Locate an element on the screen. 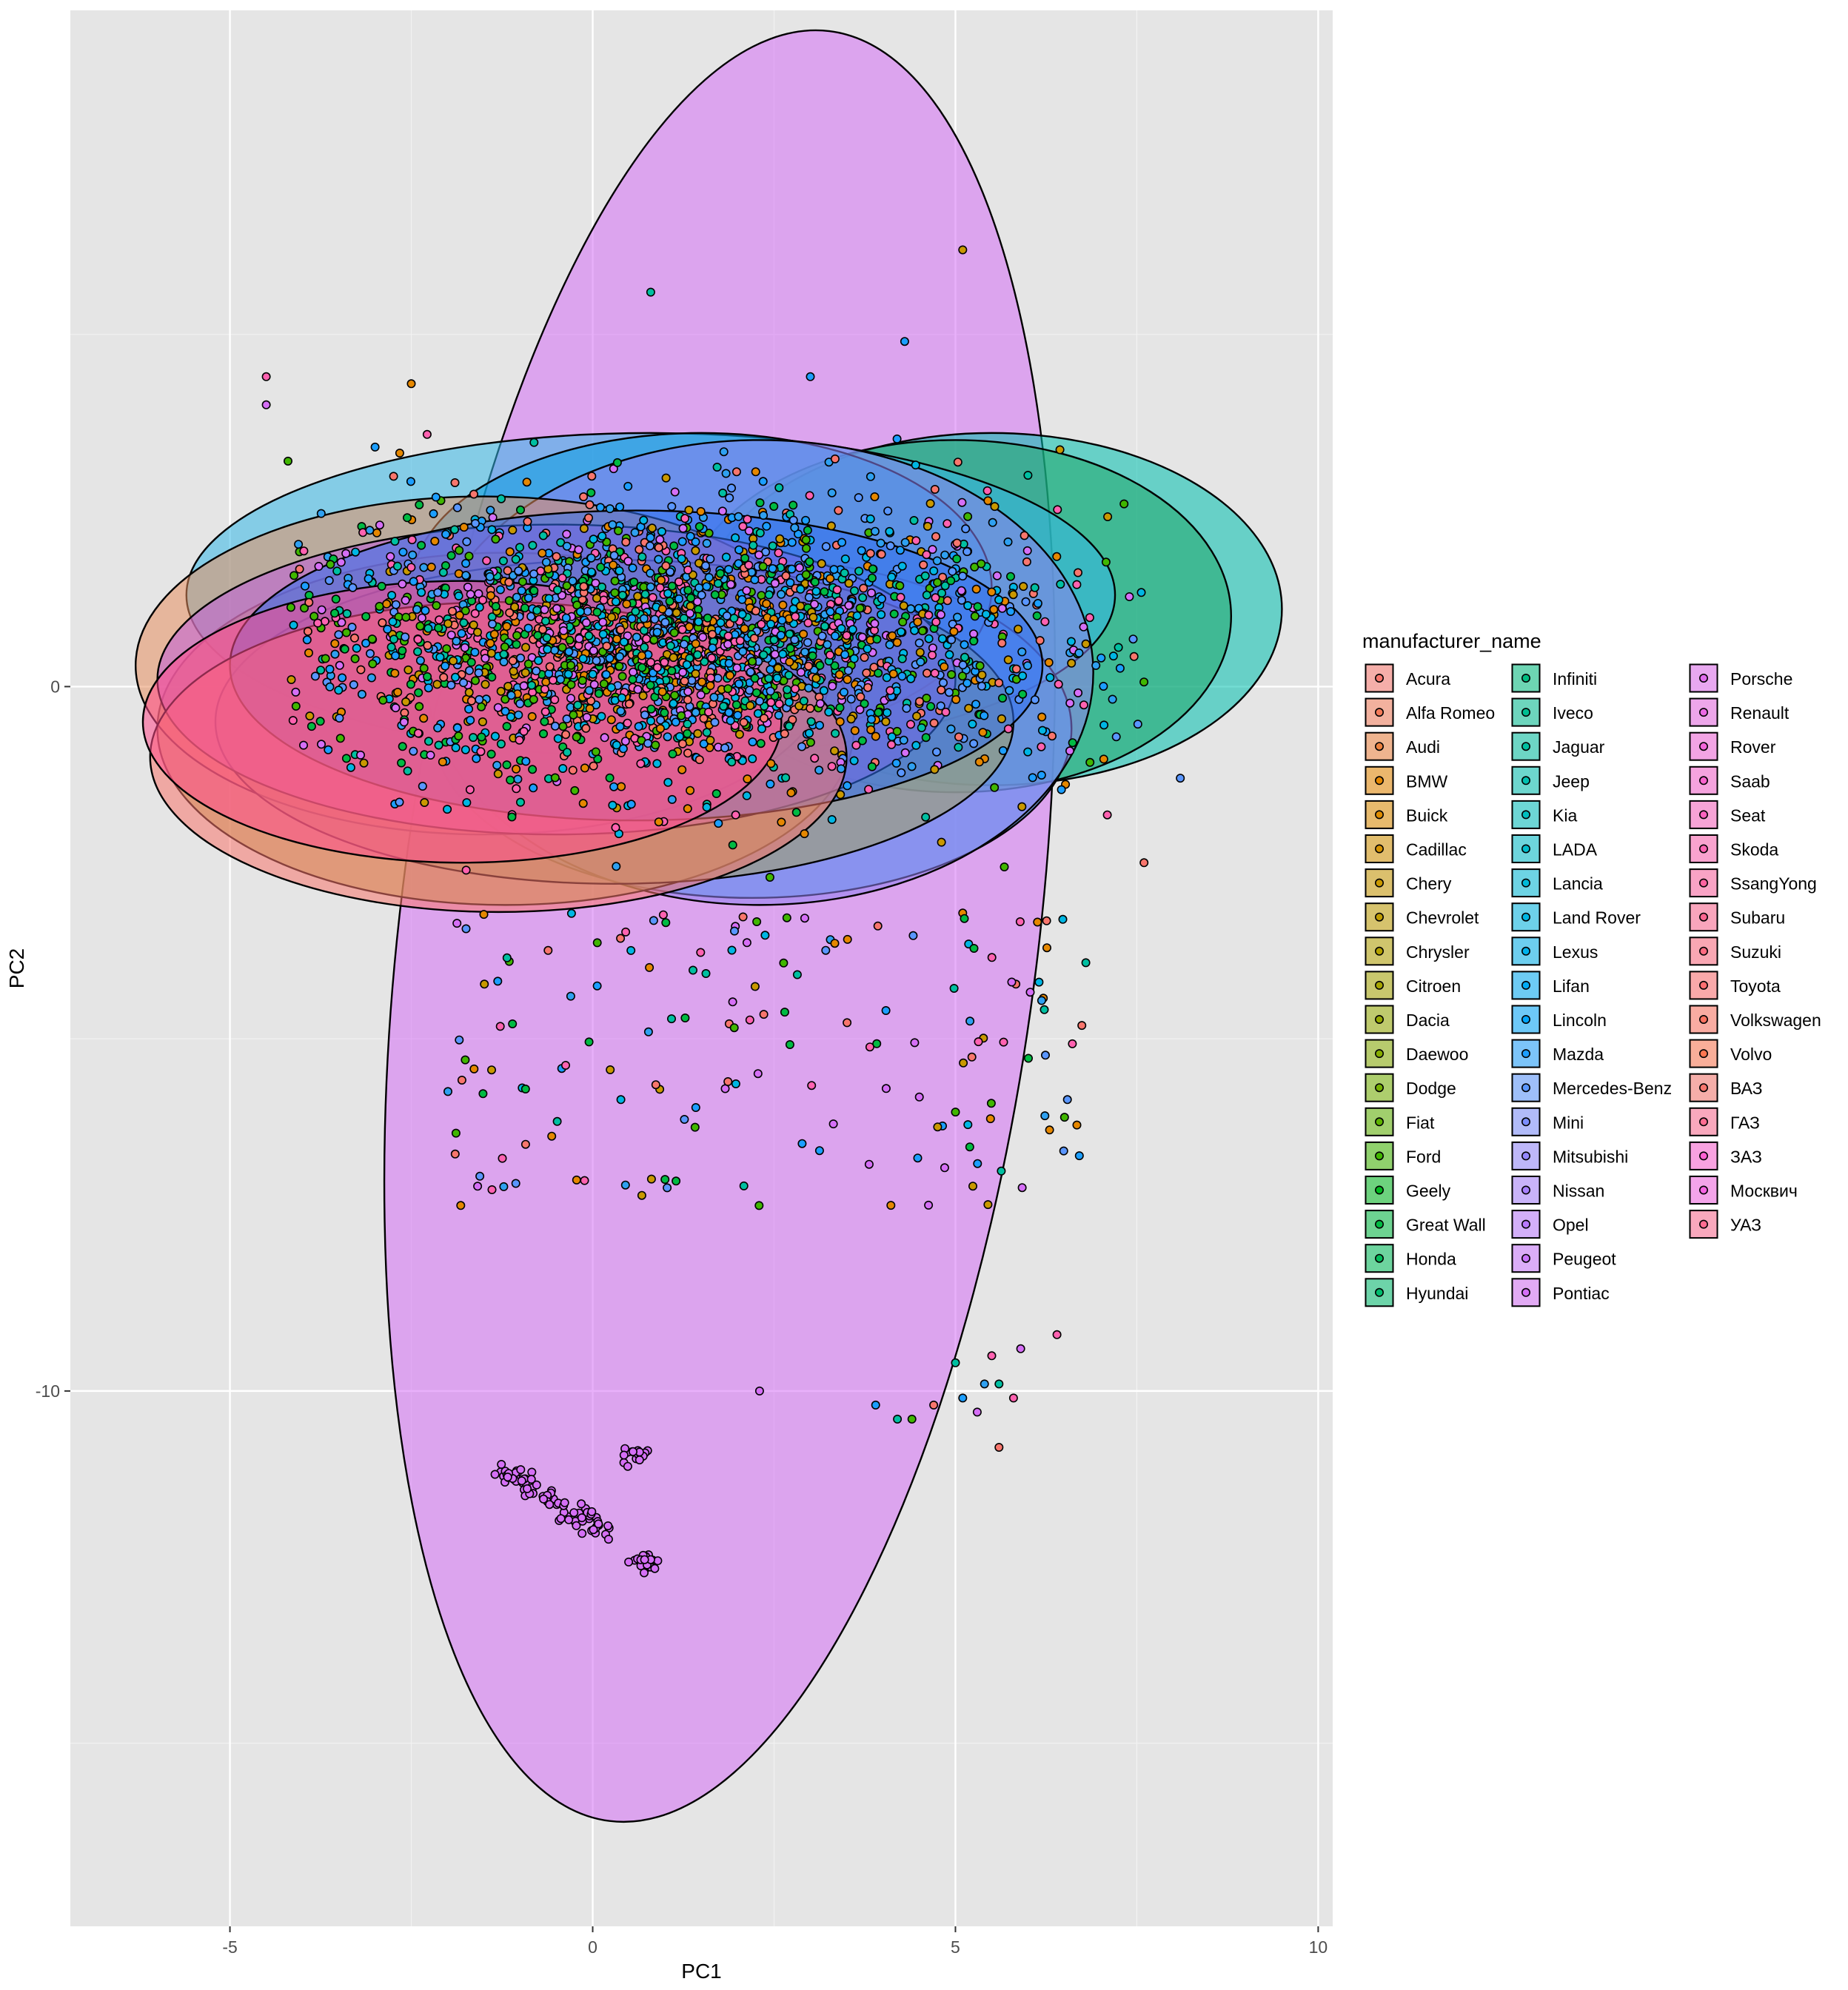 This screenshot has width=1848, height=1990. legend-label: Citroen is located at coordinates (1433, 986).